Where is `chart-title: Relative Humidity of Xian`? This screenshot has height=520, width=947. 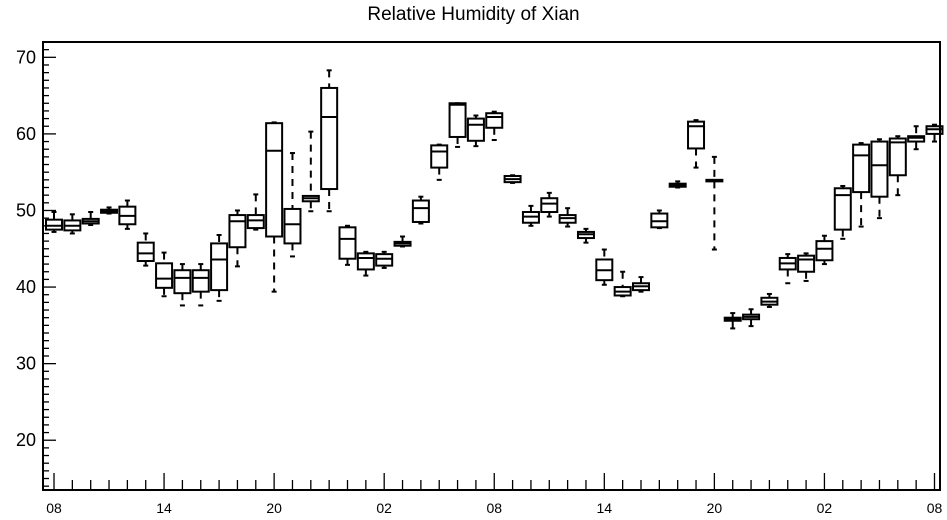
chart-title: Relative Humidity of Xian is located at coordinates (473, 14).